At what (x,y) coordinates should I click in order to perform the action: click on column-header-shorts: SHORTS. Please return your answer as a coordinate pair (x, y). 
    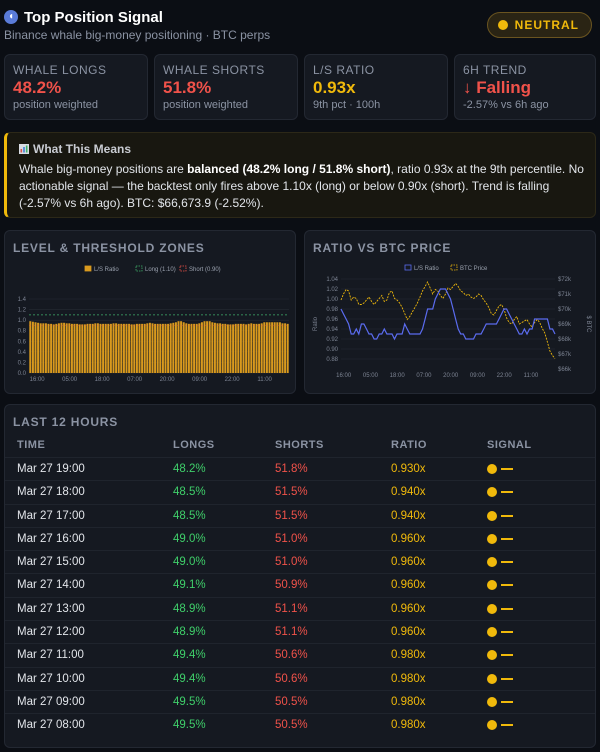
    Looking at the image, I should click on (299, 445).